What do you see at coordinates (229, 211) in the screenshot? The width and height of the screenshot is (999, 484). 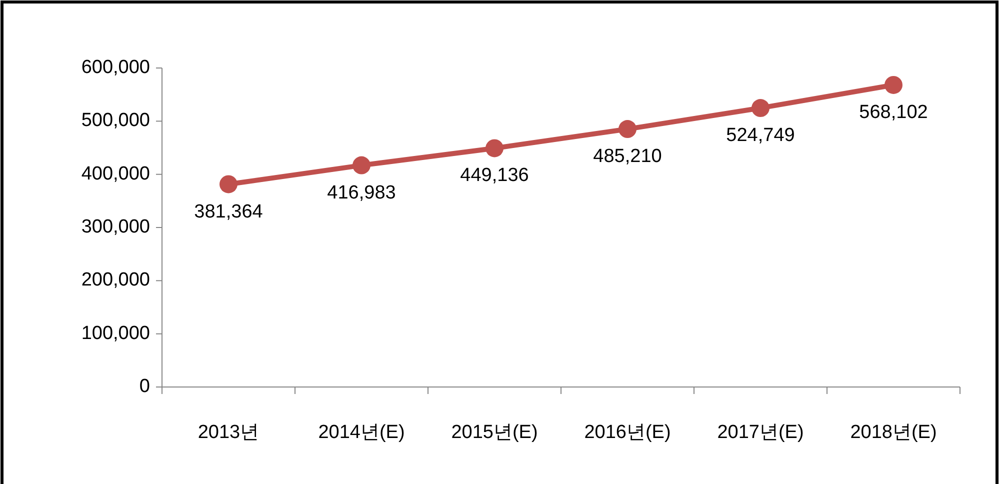 I see `data-label: 381,364` at bounding box center [229, 211].